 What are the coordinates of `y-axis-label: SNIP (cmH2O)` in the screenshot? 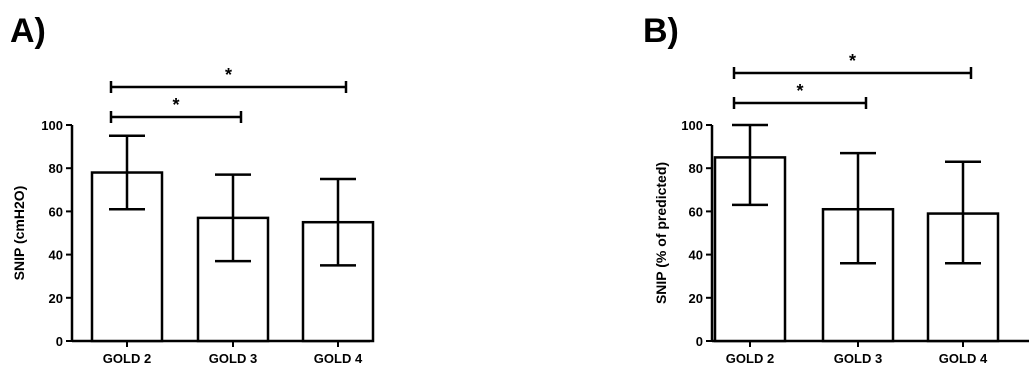 It's located at (19, 233).